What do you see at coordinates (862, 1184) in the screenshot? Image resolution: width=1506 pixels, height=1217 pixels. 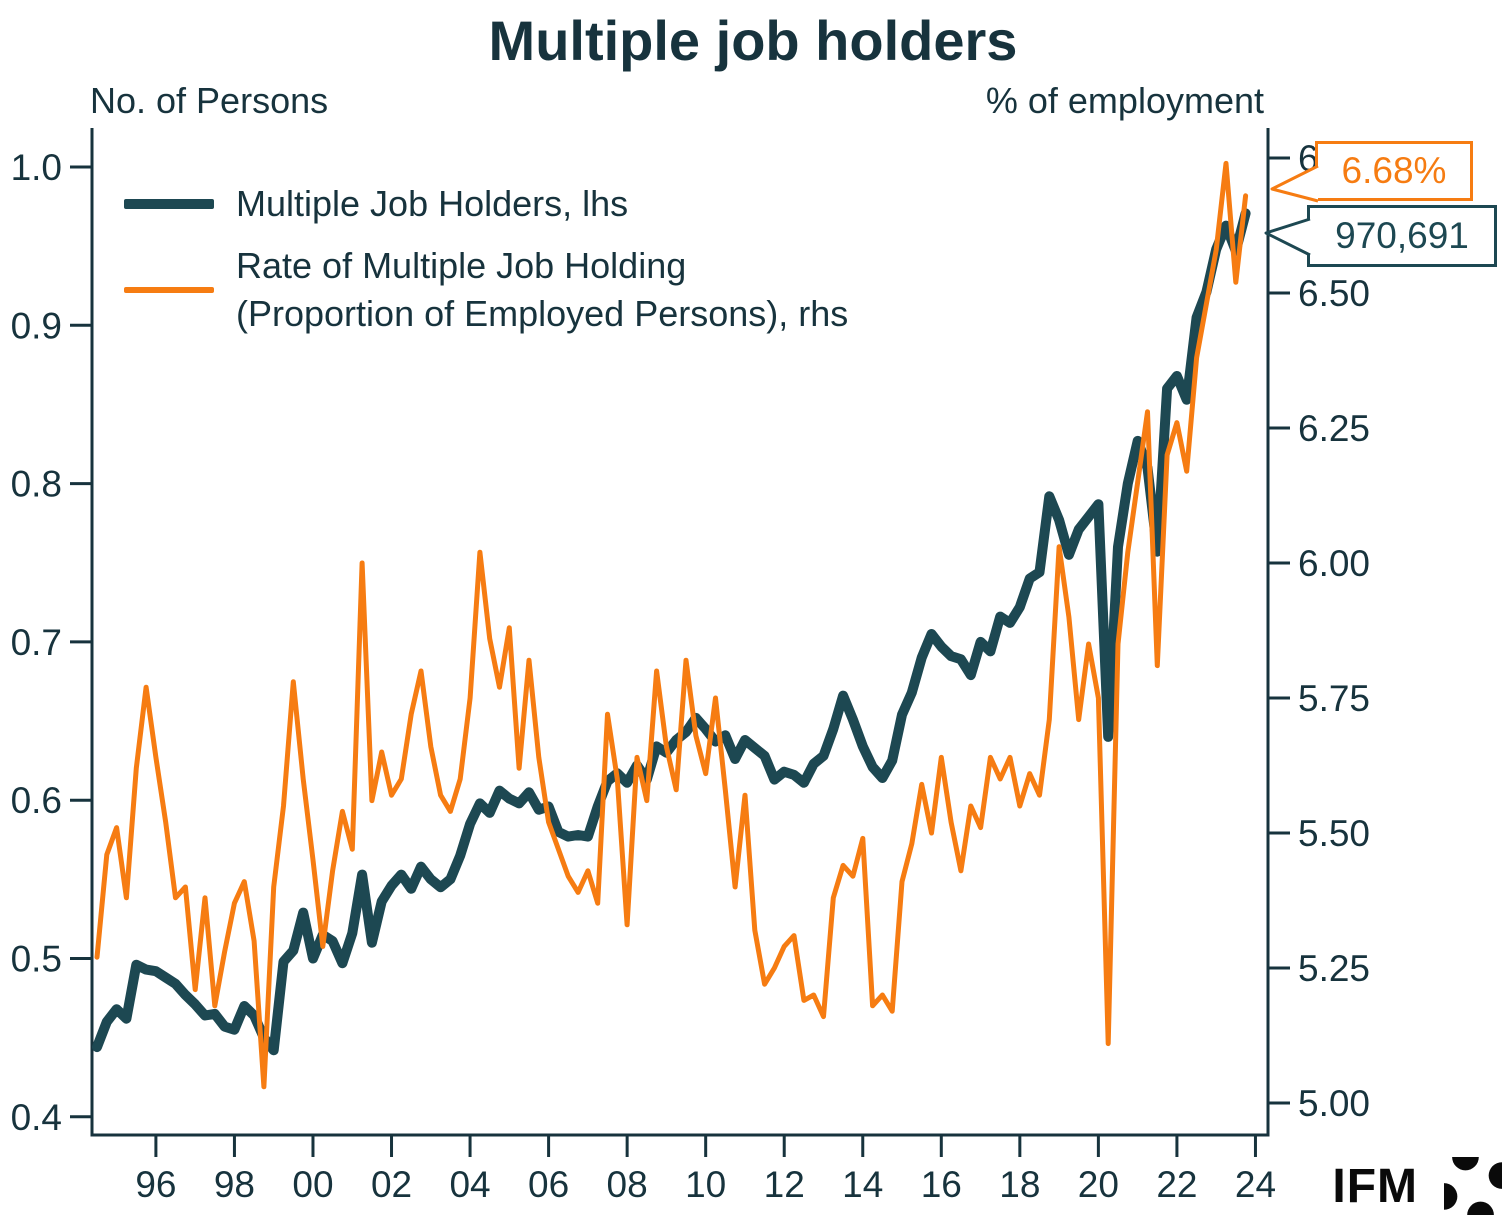 I see `x-axis-tick-label: 14` at bounding box center [862, 1184].